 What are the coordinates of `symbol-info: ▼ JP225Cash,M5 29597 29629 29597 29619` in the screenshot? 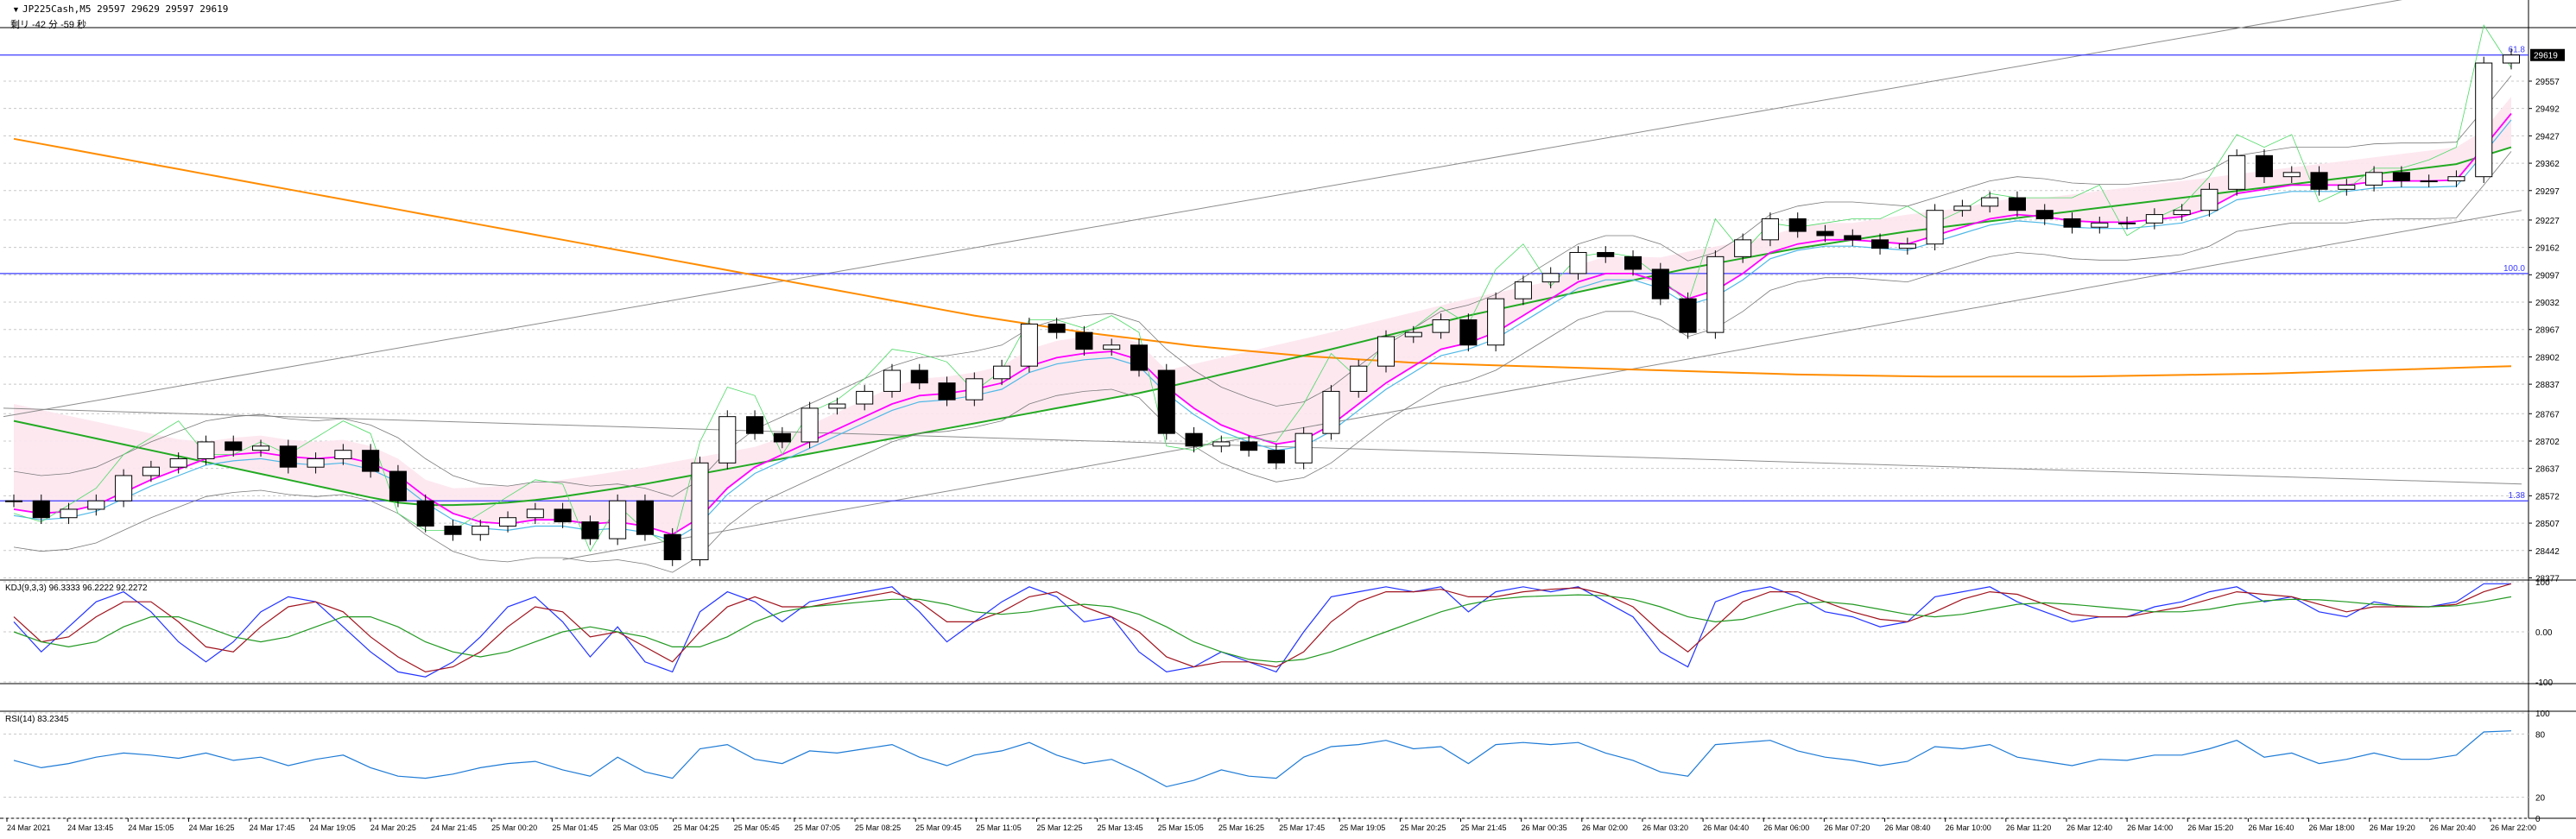 It's located at (120, 9).